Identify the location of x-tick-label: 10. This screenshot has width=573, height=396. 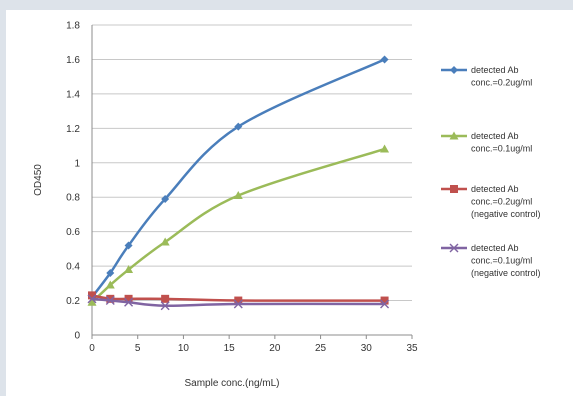
(184, 348).